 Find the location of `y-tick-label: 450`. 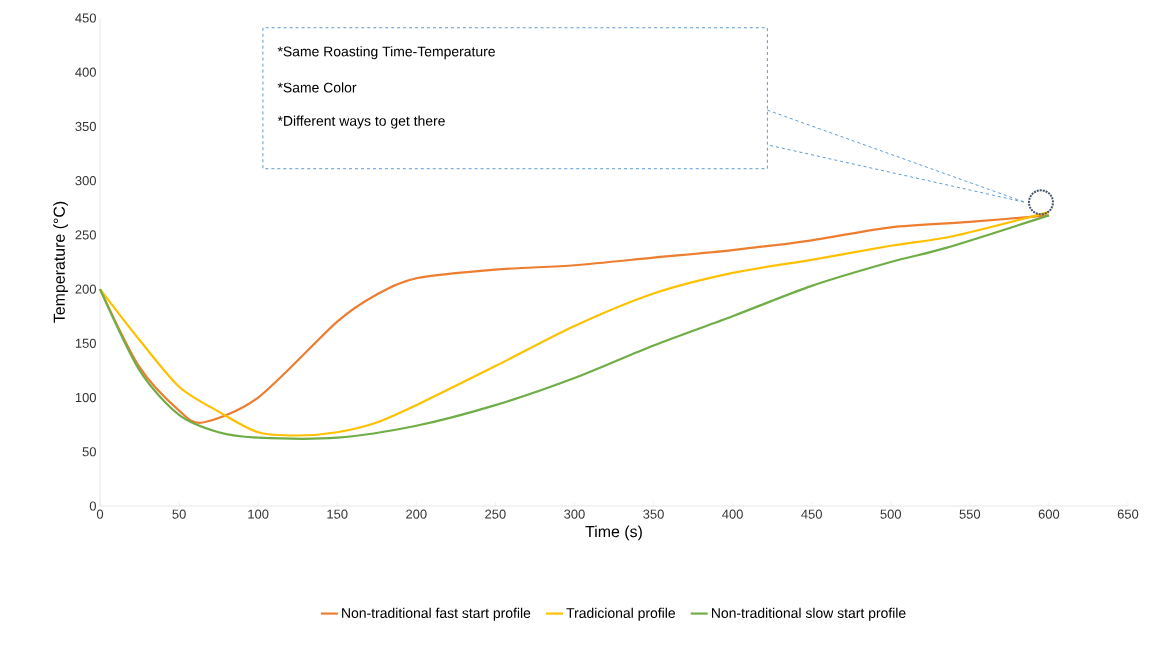

y-tick-label: 450 is located at coordinates (85, 18).